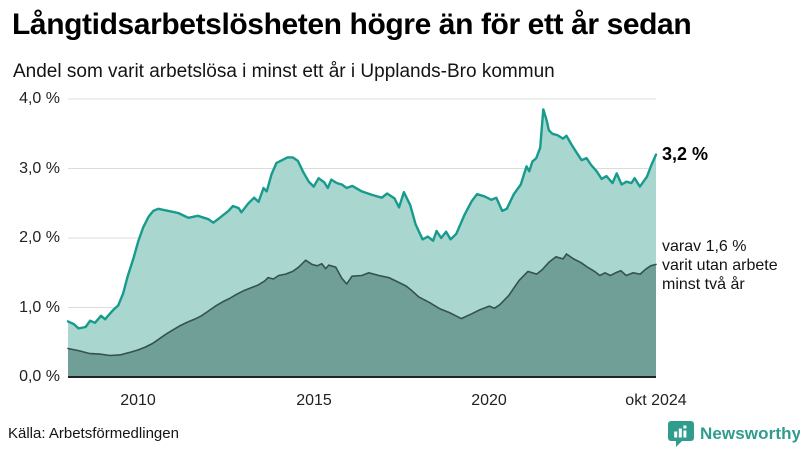  Describe the element at coordinates (39, 98) in the screenshot. I see `y-axis-tick-label: 4,0 %` at that location.